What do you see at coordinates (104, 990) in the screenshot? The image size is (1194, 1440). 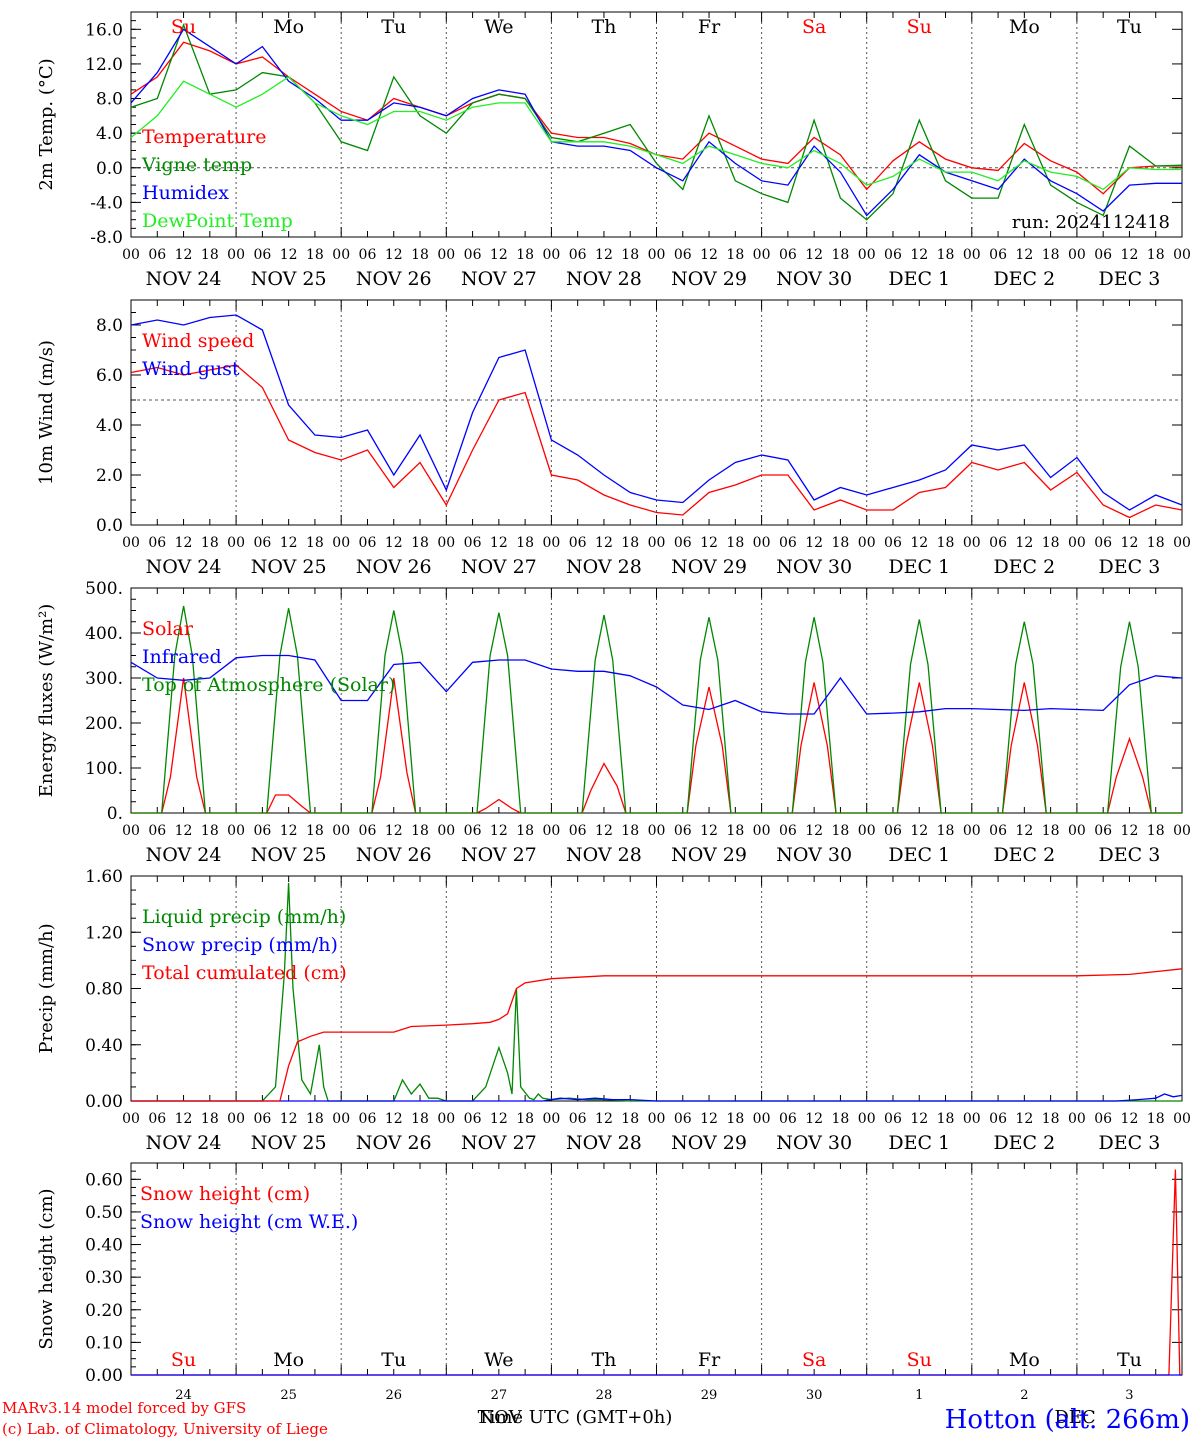 I see `y-tick-label: 0.80` at bounding box center [104, 990].